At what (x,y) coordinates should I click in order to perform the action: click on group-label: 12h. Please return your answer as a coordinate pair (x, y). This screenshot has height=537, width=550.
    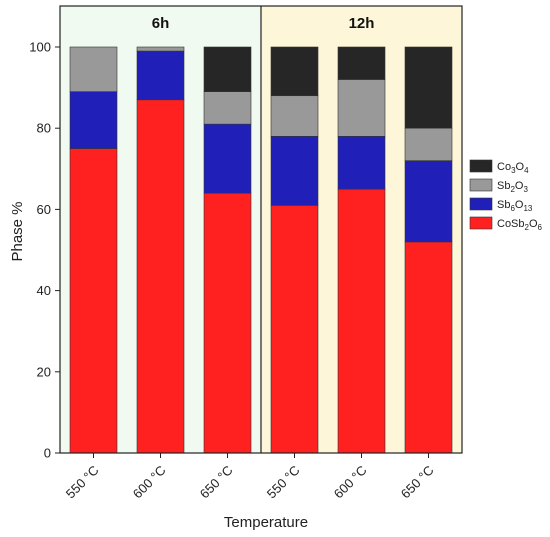
    Looking at the image, I should click on (362, 23).